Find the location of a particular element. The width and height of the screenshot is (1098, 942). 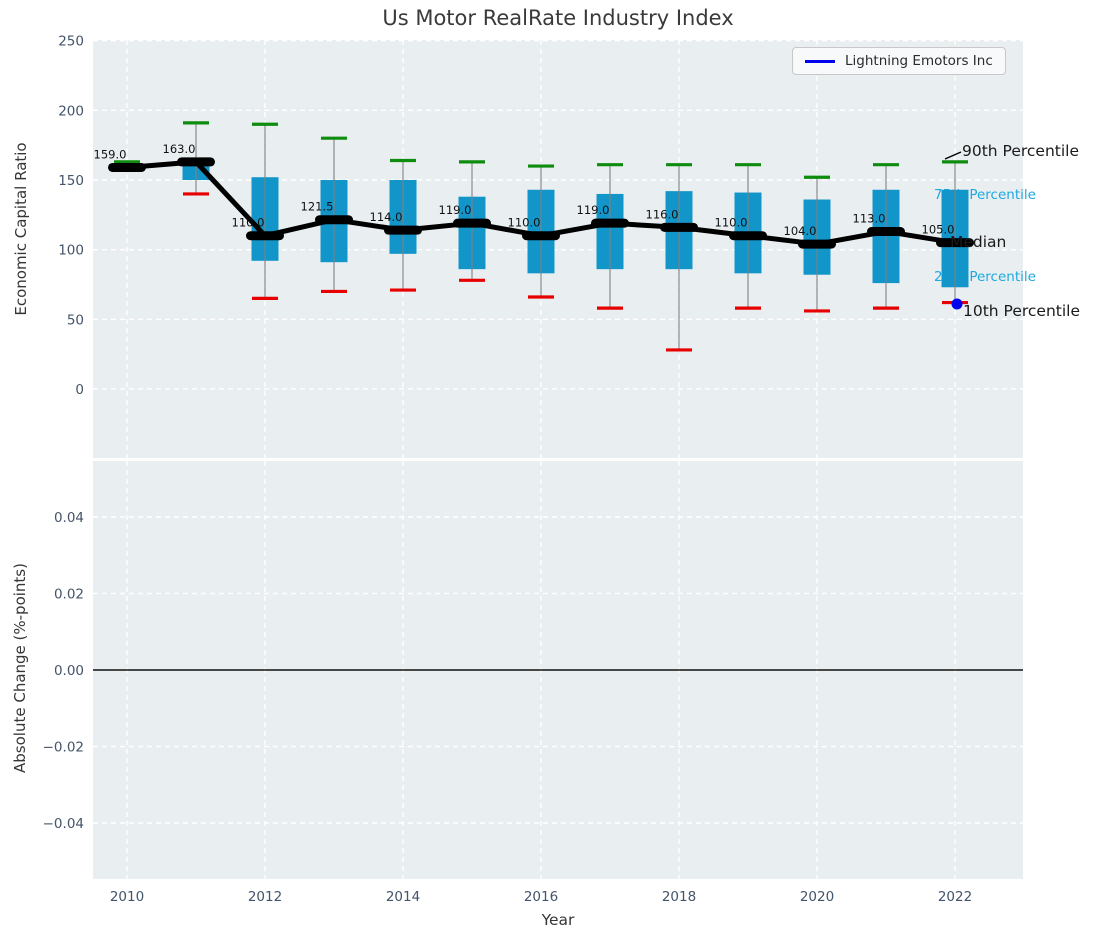

median-marker-2020 is located at coordinates (817, 244).